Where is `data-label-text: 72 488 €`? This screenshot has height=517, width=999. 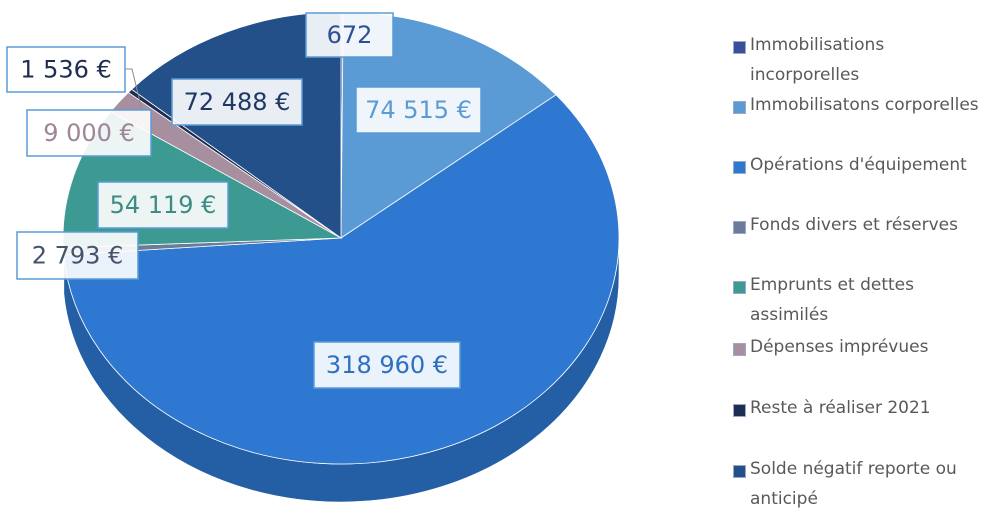
data-label-text: 72 488 € is located at coordinates (237, 102).